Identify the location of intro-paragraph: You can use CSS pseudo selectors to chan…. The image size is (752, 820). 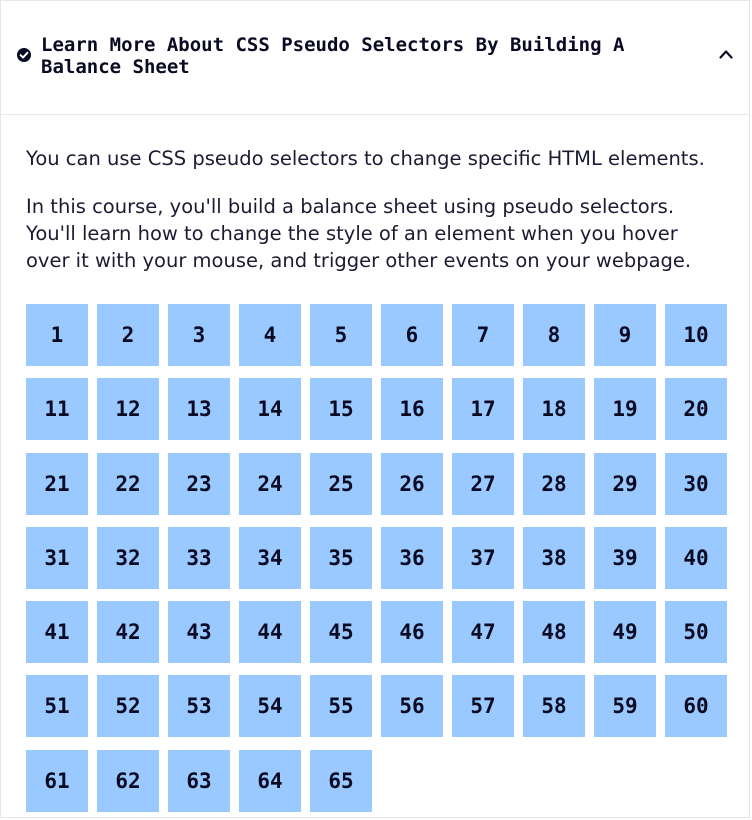
(365, 158).